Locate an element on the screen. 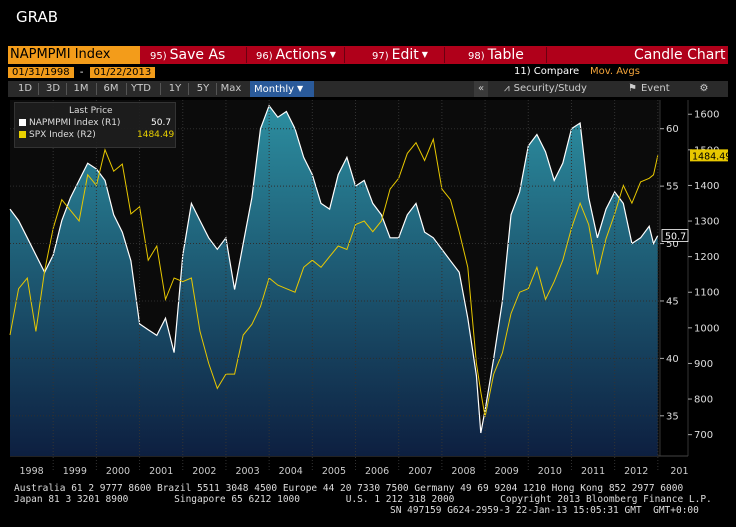 The height and width of the screenshot is (527, 736). y2-tick-label: 1000 is located at coordinates (706, 328).